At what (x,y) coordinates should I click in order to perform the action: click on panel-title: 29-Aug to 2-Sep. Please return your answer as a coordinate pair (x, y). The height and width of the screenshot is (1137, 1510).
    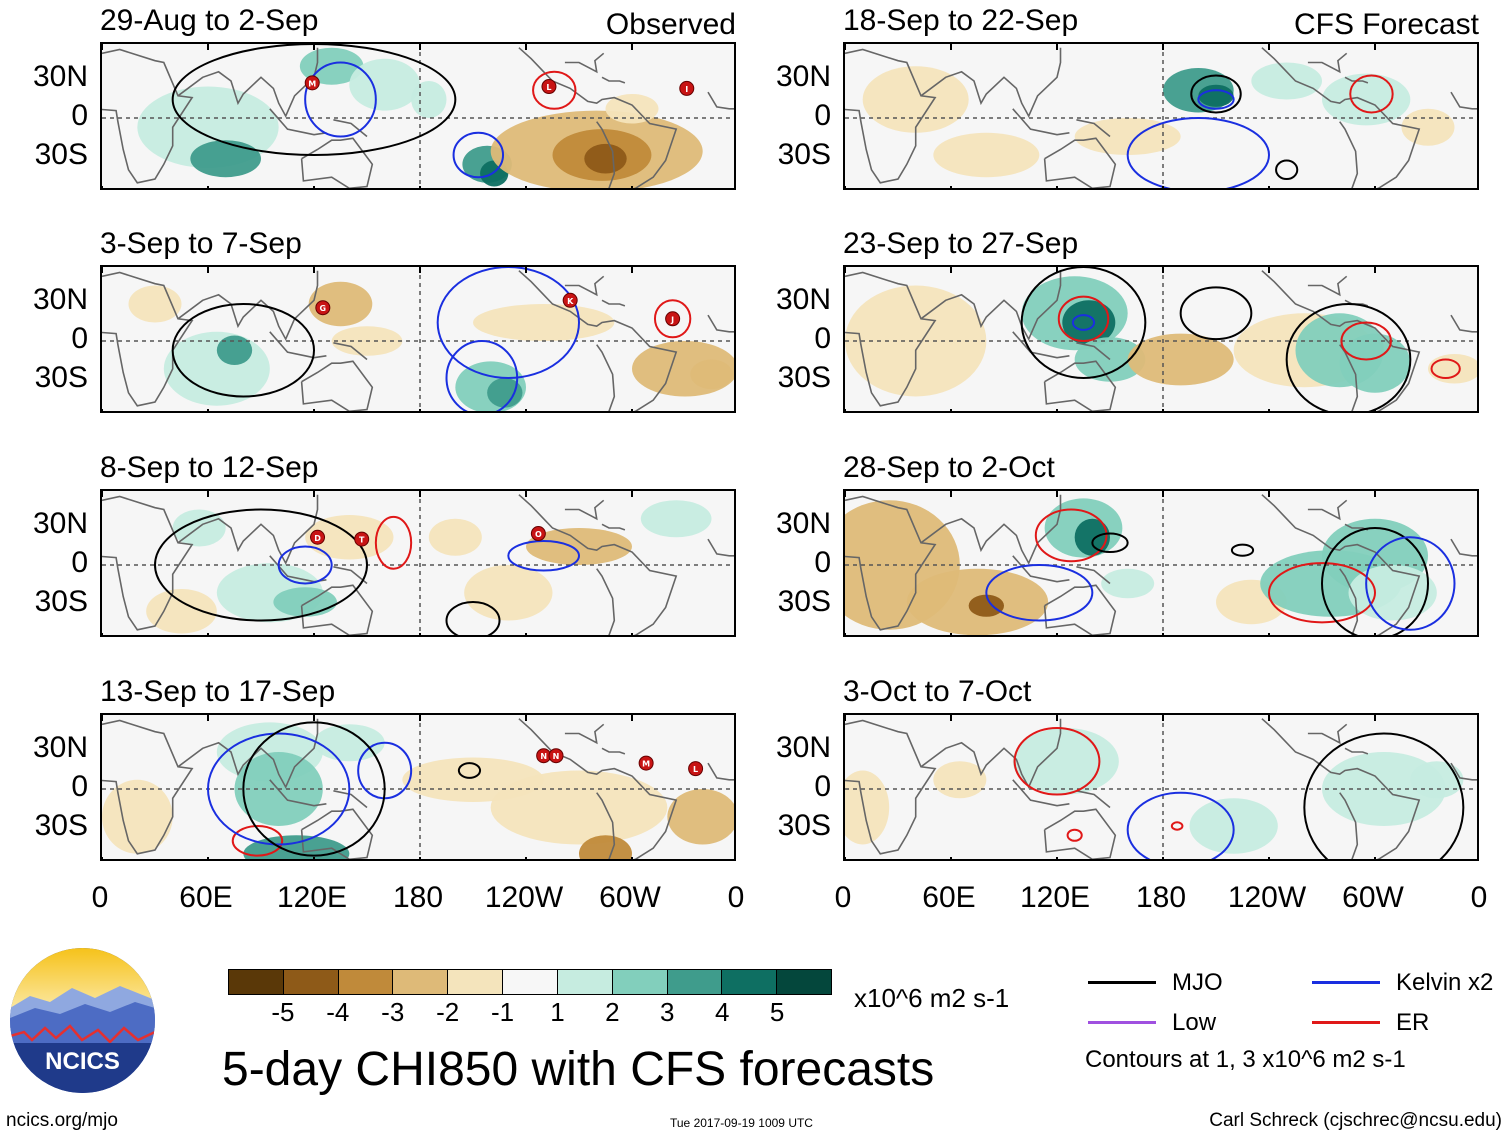
    Looking at the image, I should click on (209, 20).